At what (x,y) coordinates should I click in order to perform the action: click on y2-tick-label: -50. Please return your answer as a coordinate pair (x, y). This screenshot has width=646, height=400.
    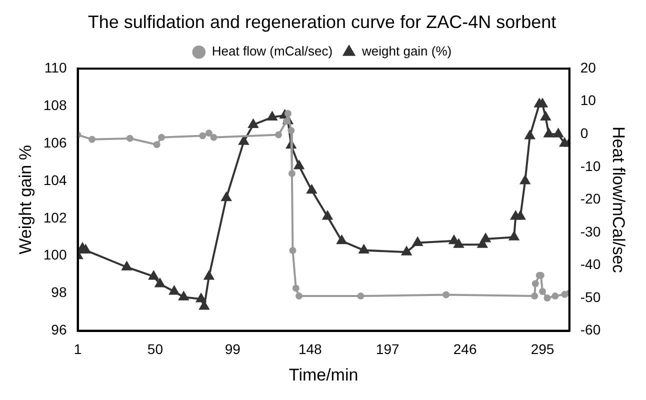
    Looking at the image, I should click on (590, 296).